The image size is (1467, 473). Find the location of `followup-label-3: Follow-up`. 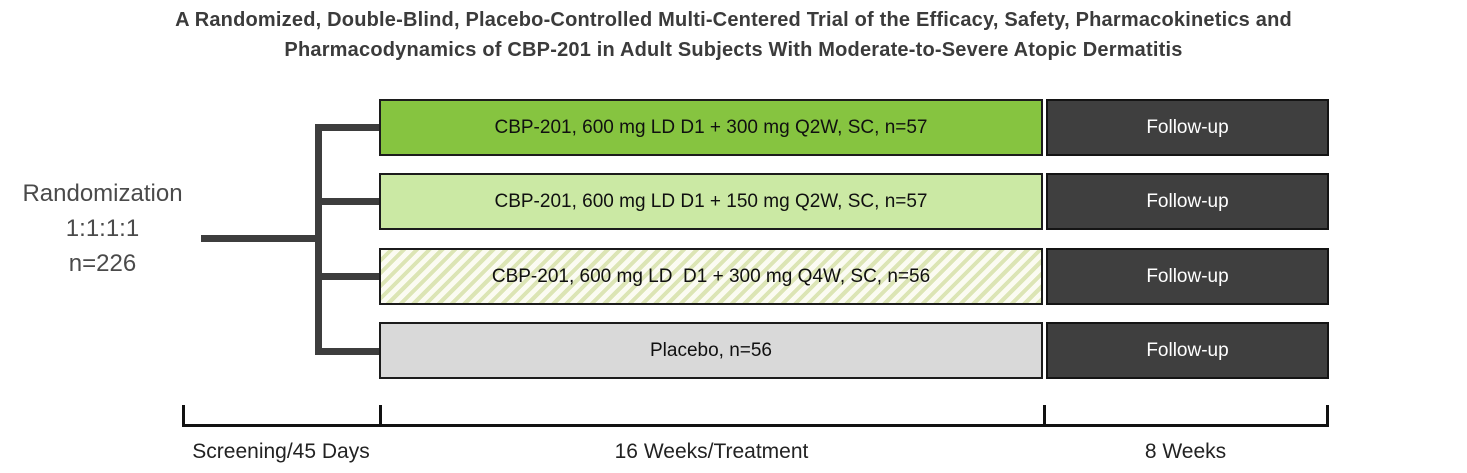

followup-label-3: Follow-up is located at coordinates (1187, 276).